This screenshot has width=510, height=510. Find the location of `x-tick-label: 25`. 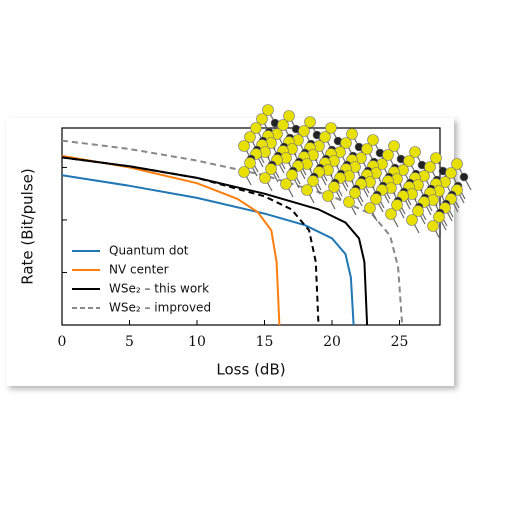

x-tick-label: 25 is located at coordinates (400, 342).